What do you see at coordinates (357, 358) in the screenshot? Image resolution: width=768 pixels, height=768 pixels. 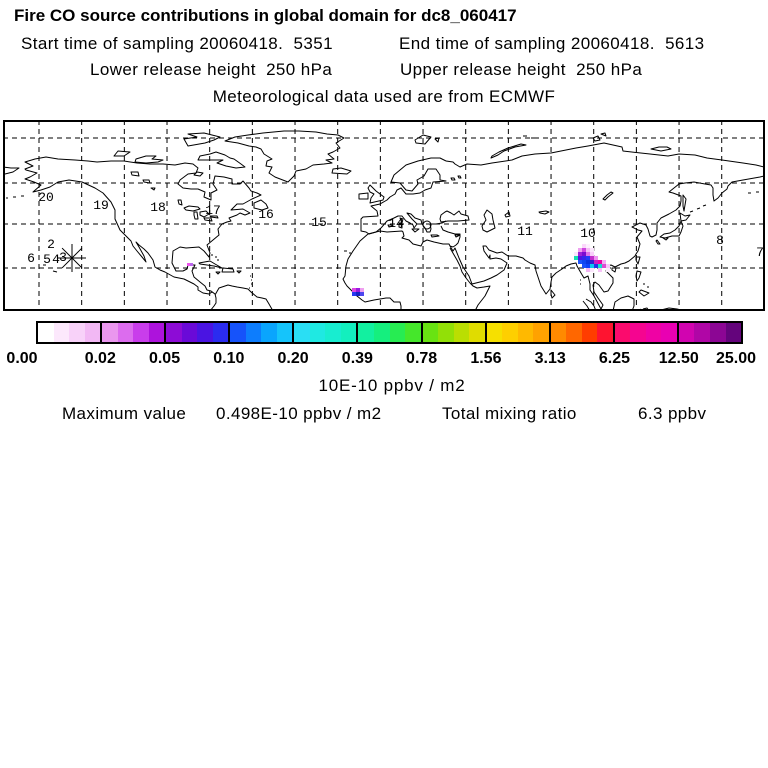 I see `colorbar-tick-label: 0.39` at bounding box center [357, 358].